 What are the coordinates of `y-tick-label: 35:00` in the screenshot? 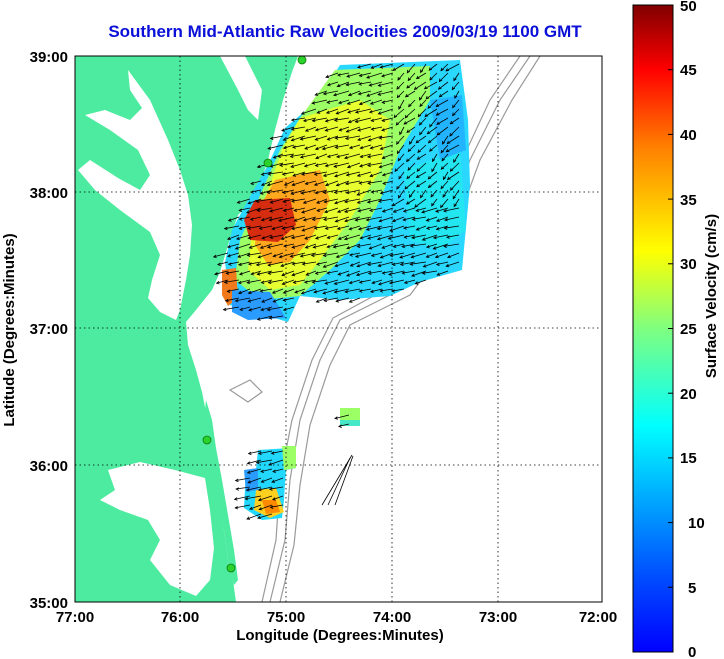 It's located at (49, 603).